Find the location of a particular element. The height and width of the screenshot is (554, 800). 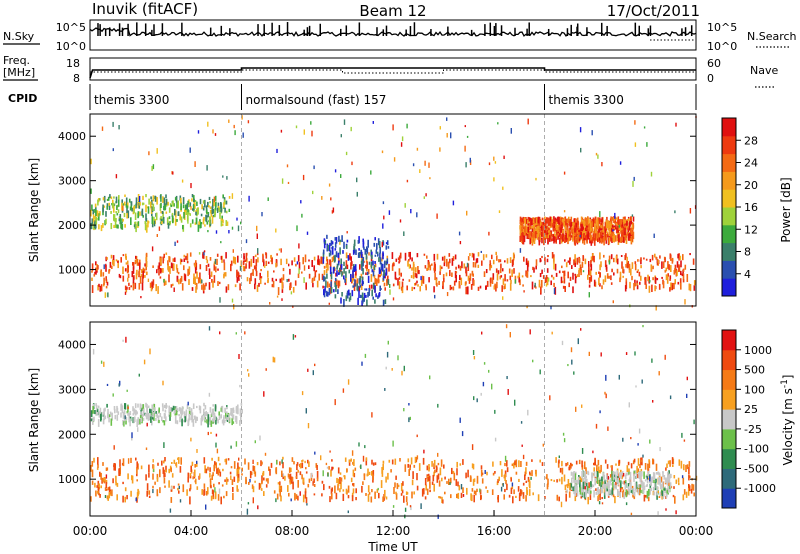

colorbar-swatch is located at coordinates (729, 340).